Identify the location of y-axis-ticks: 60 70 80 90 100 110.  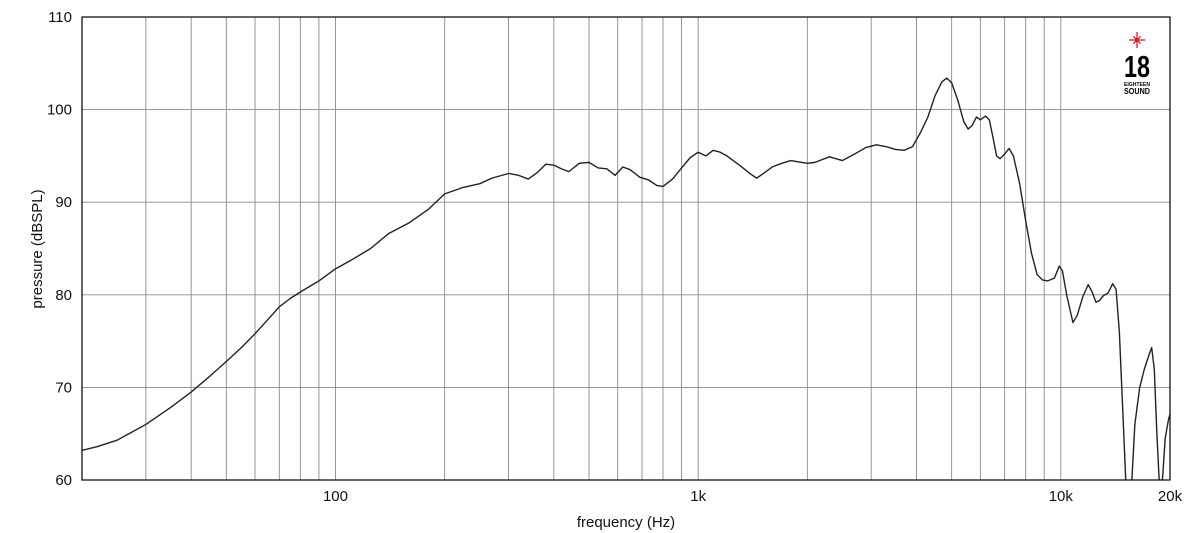
(59, 249).